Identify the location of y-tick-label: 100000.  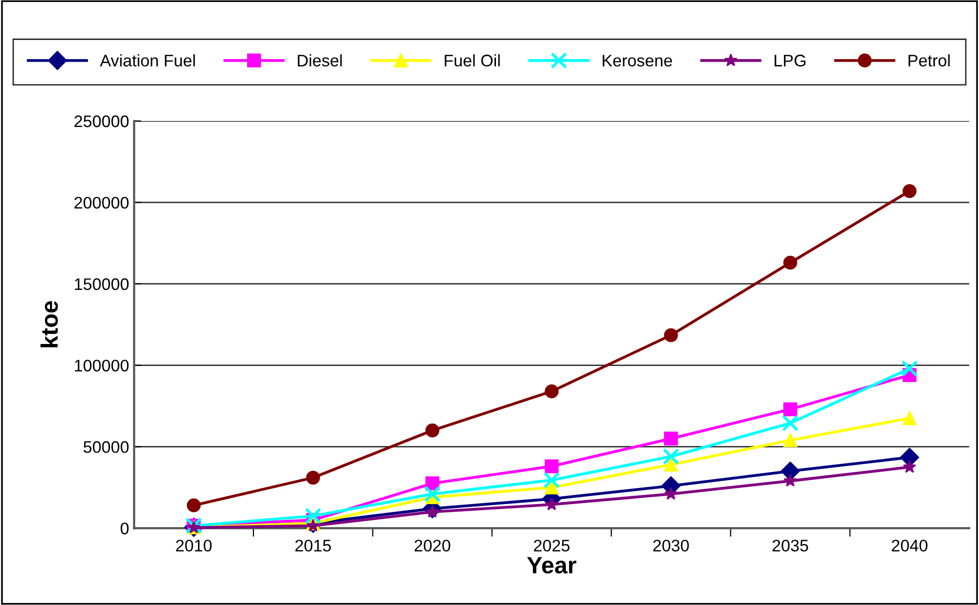
(101, 366).